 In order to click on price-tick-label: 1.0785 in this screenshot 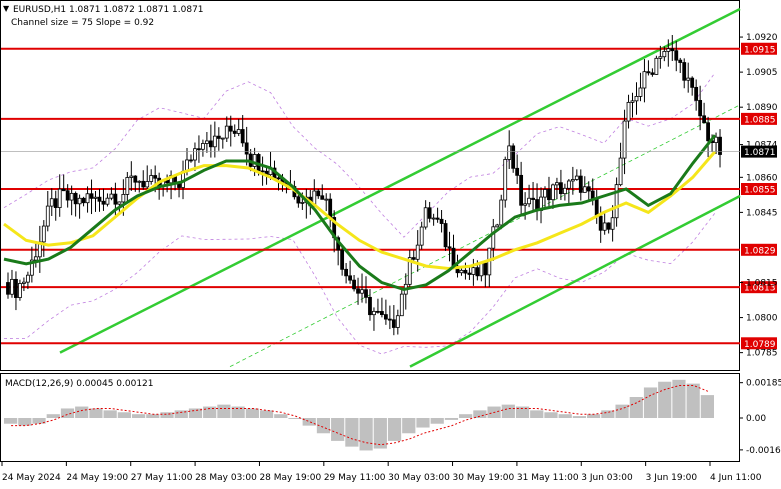, I will do `click(762, 354)`.